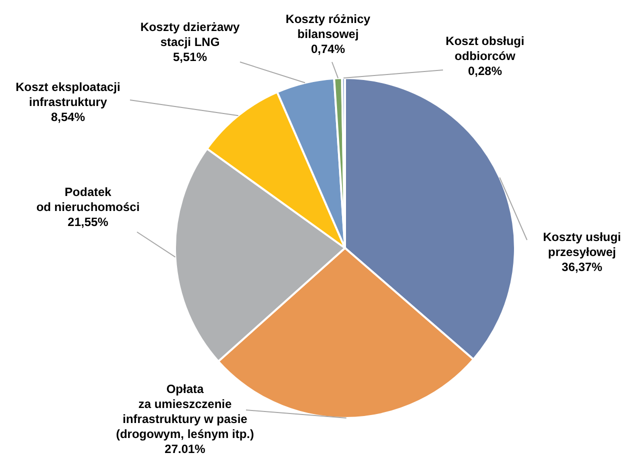 This screenshot has width=635, height=460. I want to click on data-label: 5,51%, so click(190, 57).